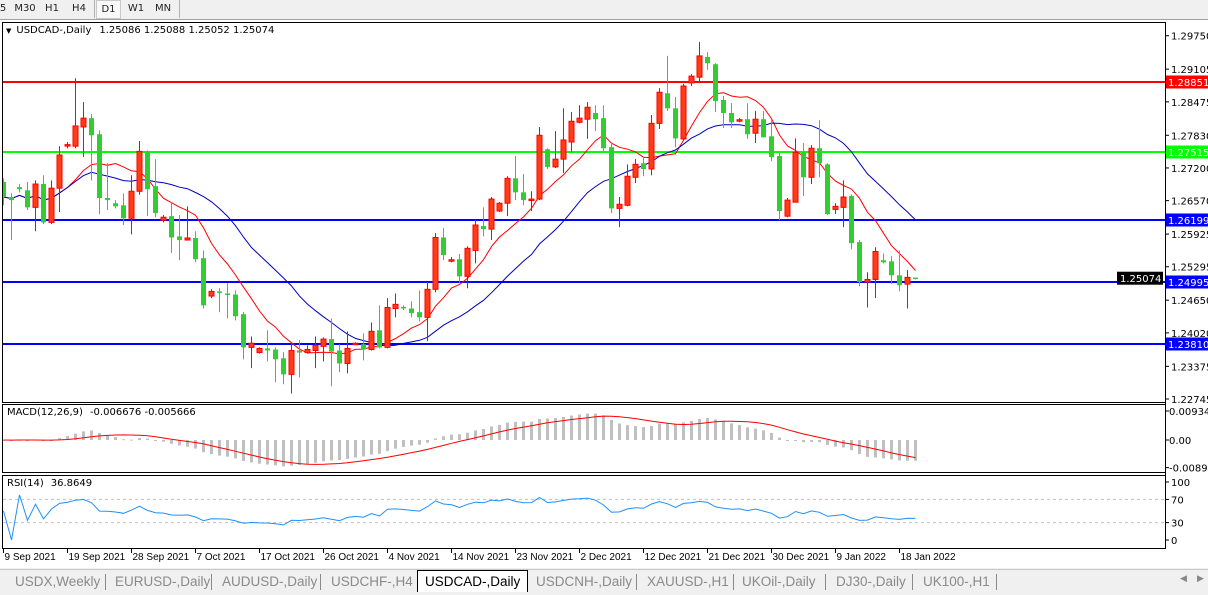  I want to click on macd-tick-label: 0.00, so click(1180, 441).